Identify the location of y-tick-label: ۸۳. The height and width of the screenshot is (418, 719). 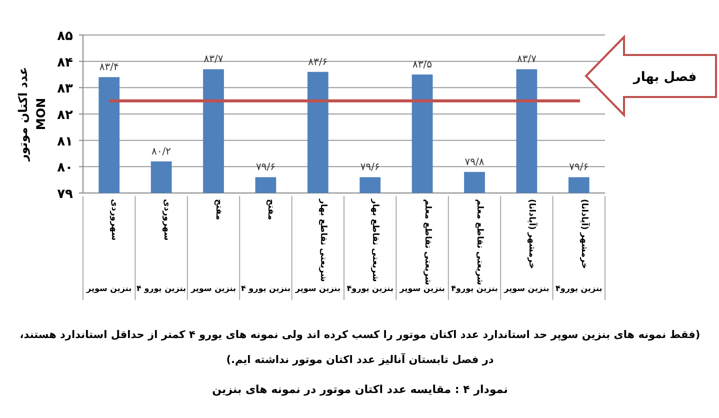
(65, 89).